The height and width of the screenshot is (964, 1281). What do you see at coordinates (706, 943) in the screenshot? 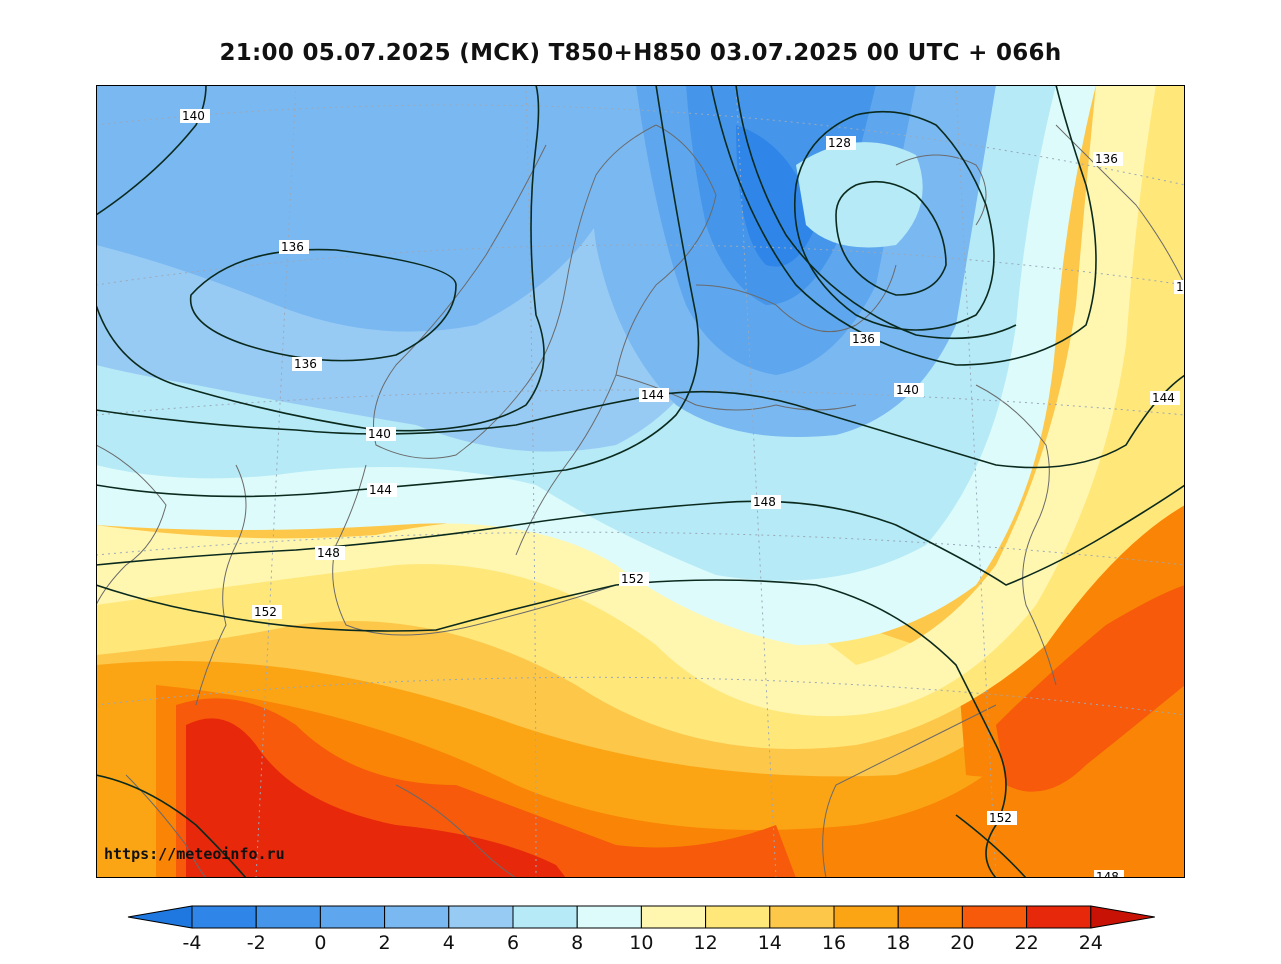
I see `colorbar-tick-label: 12` at bounding box center [706, 943].